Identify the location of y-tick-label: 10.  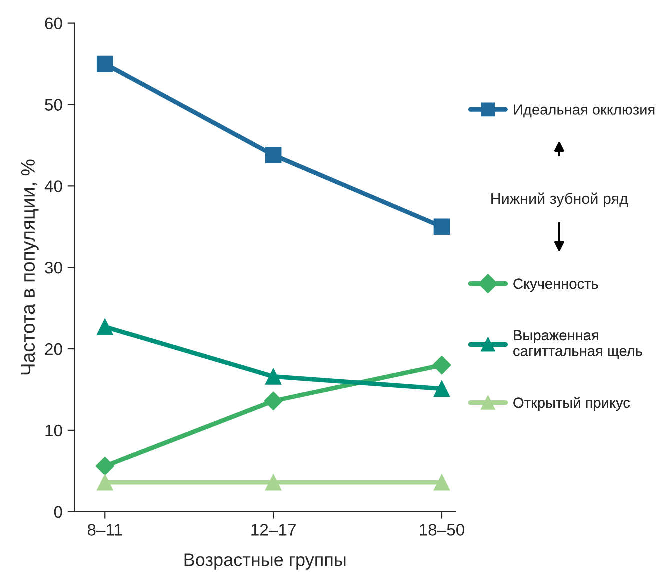
(54, 430).